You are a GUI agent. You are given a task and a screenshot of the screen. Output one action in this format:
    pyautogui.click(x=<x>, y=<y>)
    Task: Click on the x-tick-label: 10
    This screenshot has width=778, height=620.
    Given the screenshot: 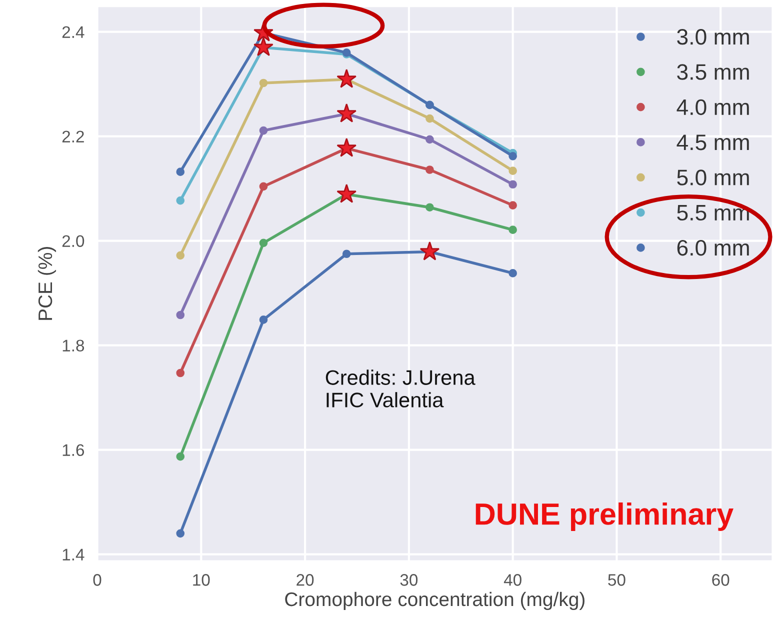 What is the action you would take?
    pyautogui.click(x=201, y=580)
    